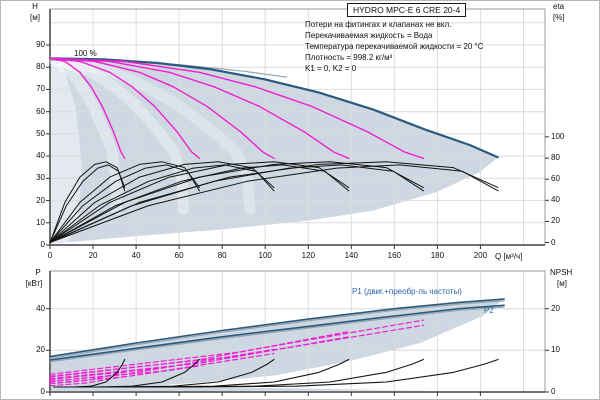 The image size is (600, 400). I want to click on eta-curve-2b, so click(124, 203).